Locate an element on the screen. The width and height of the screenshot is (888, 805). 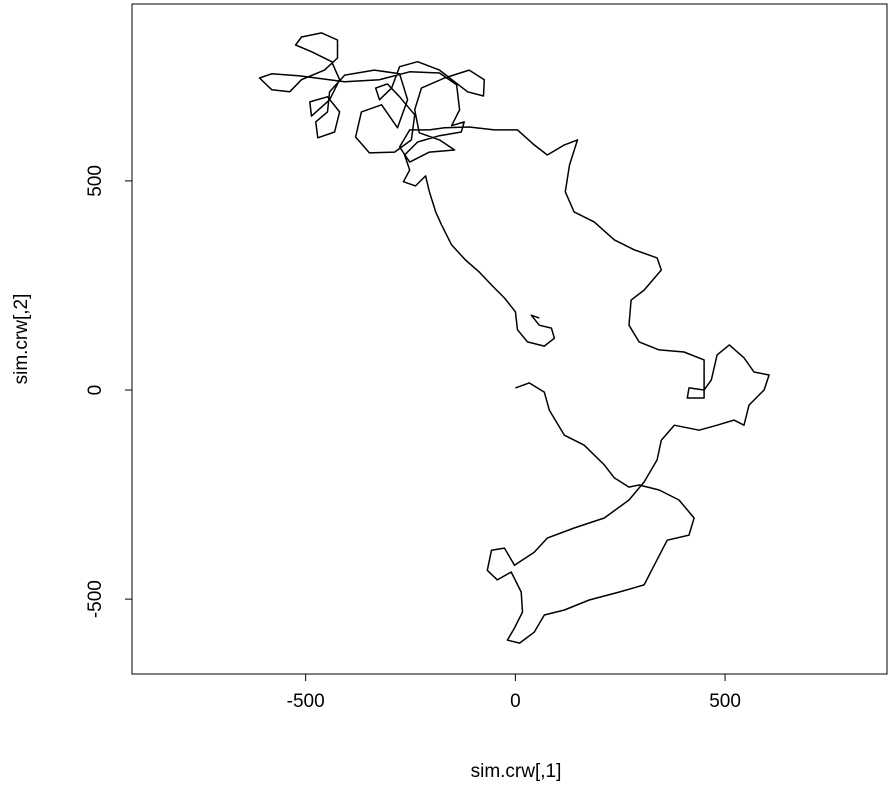
y-axis-label: sim.crw[,2] is located at coordinates (21, 339).